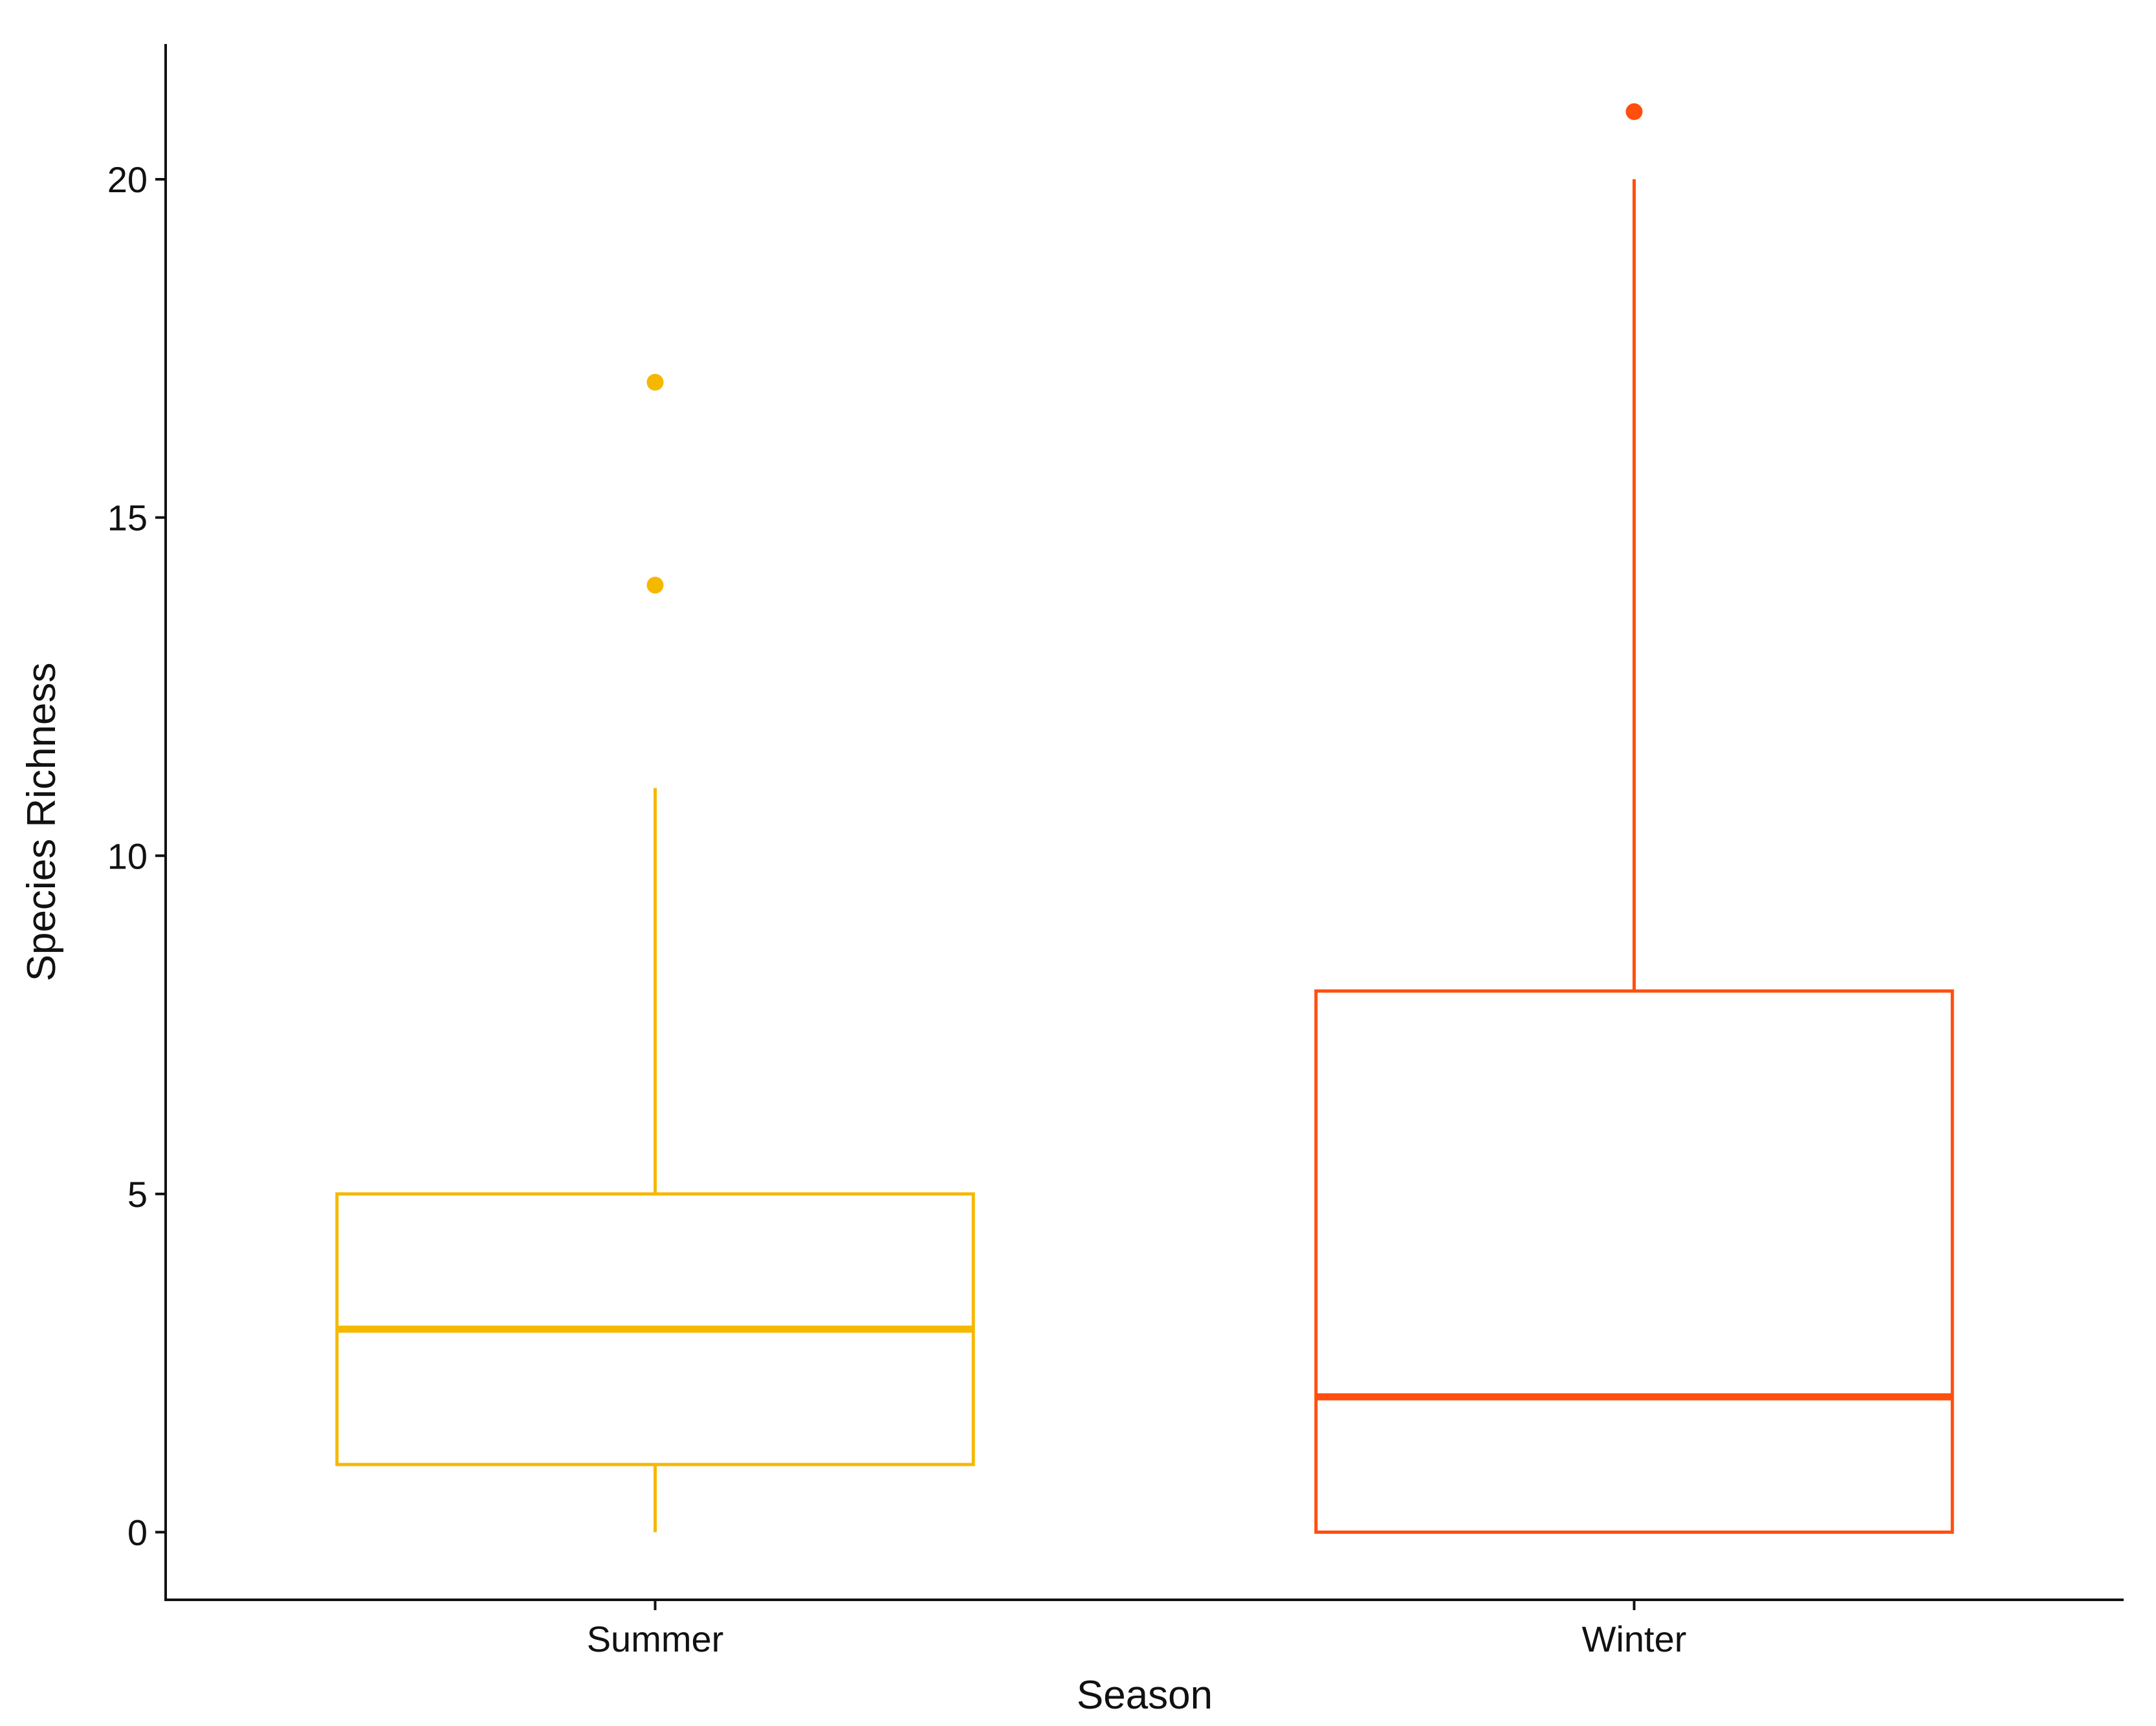 The height and width of the screenshot is (1726, 2156). I want to click on x-ticks: Summer Winter, so click(1137, 1629).